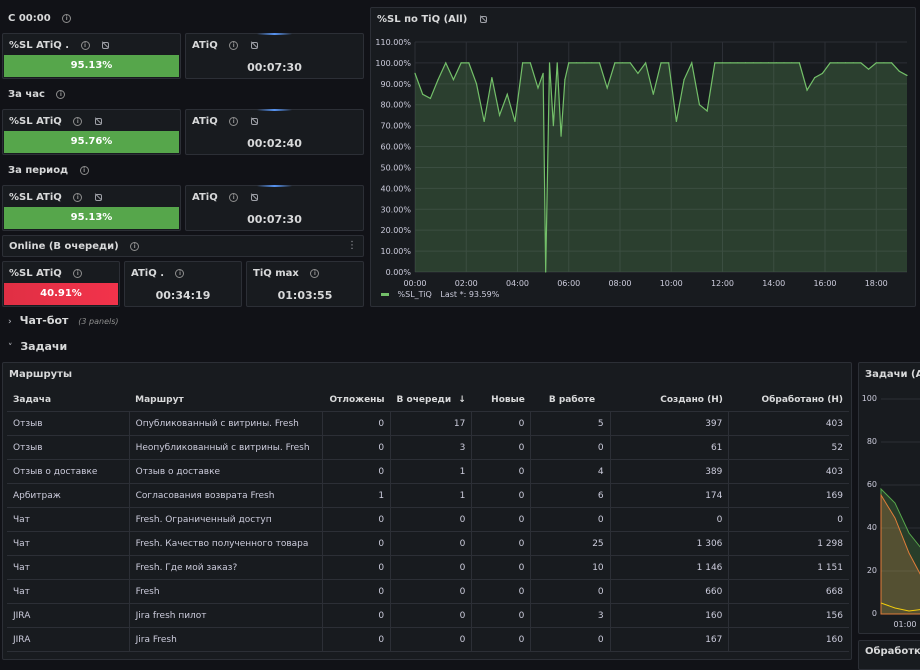 This screenshot has height=670, width=920. I want to click on timeseries-title-label: %SL по TiQ (All), so click(422, 19).